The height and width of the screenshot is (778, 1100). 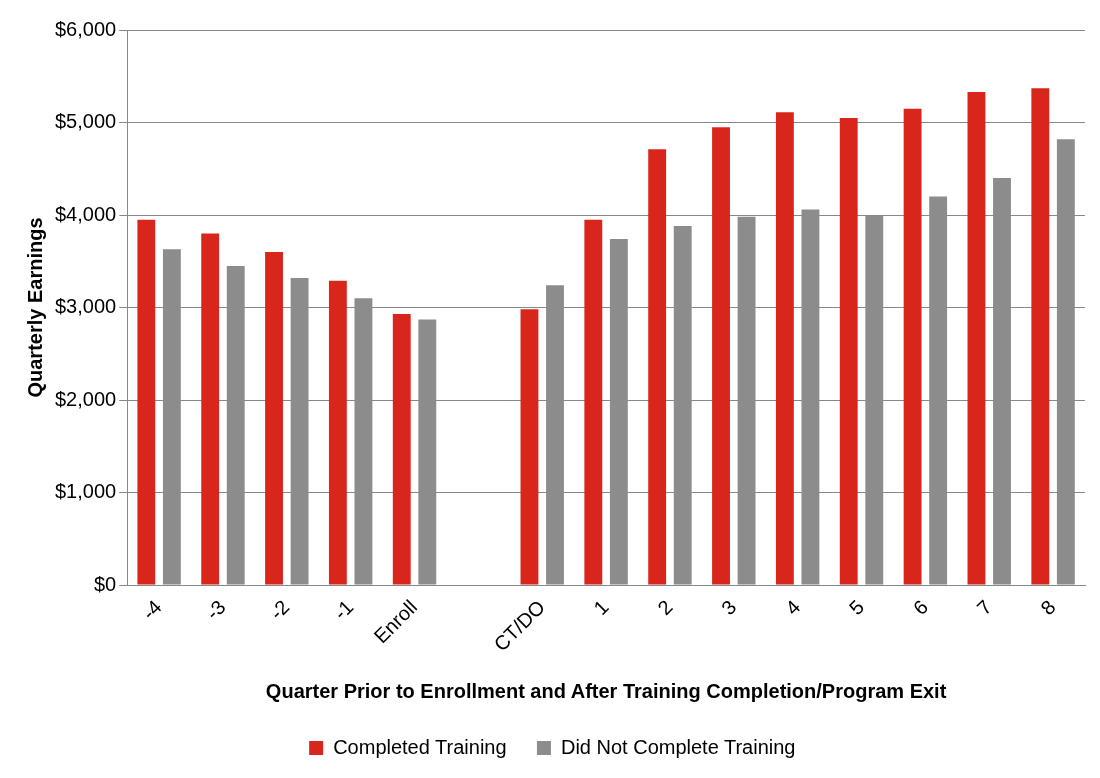 What do you see at coordinates (215, 609) in the screenshot?
I see `x-tick-label: -3` at bounding box center [215, 609].